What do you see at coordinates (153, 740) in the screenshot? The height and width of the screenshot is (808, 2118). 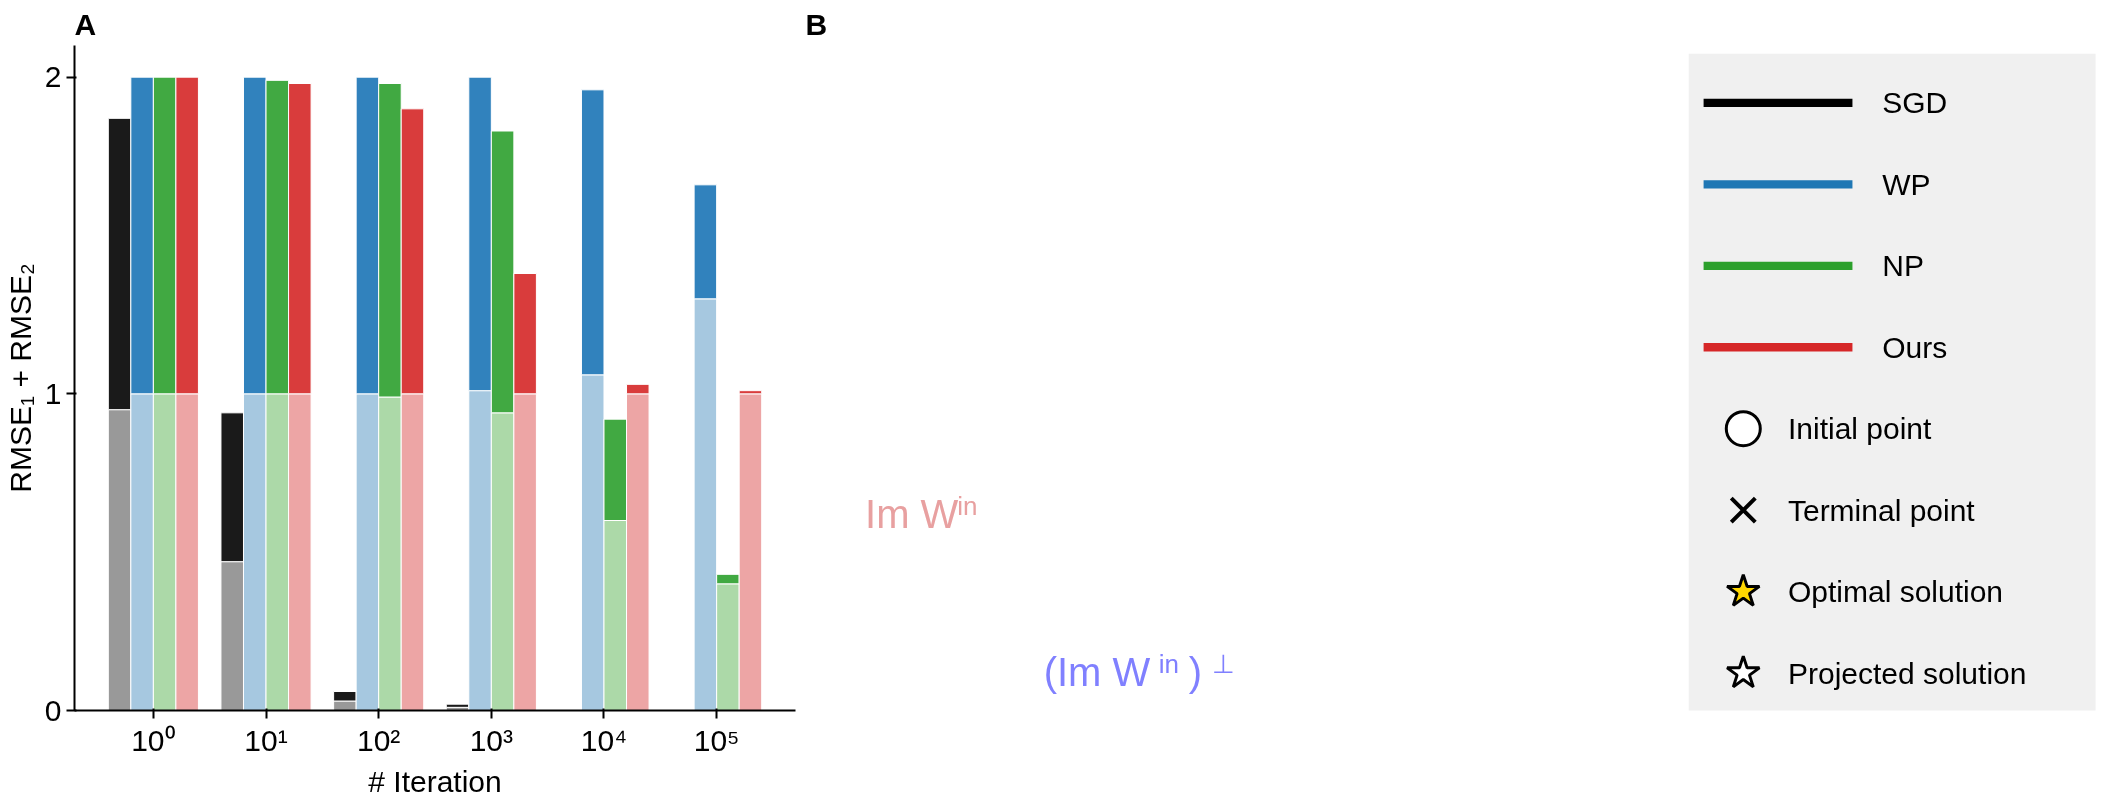 I see `x-tick-label: 10⁰` at bounding box center [153, 740].